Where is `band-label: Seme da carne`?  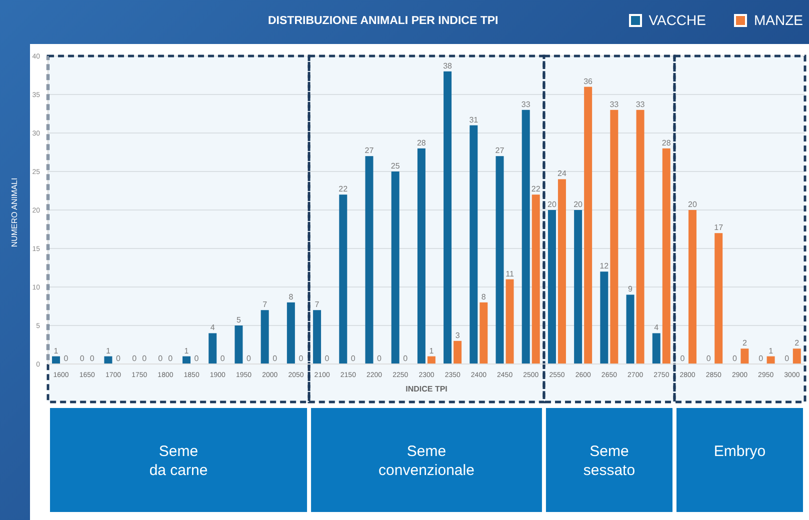 band-label: Seme da carne is located at coordinates (178, 461).